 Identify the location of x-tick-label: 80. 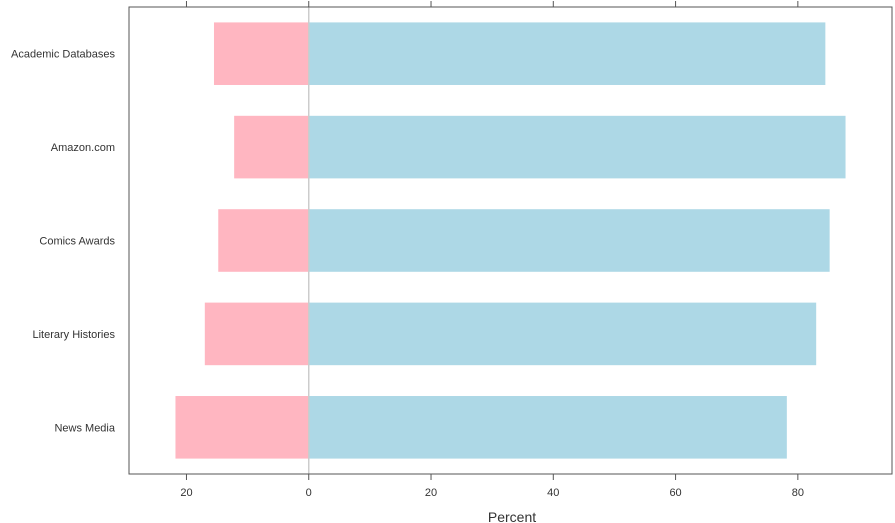
(798, 493).